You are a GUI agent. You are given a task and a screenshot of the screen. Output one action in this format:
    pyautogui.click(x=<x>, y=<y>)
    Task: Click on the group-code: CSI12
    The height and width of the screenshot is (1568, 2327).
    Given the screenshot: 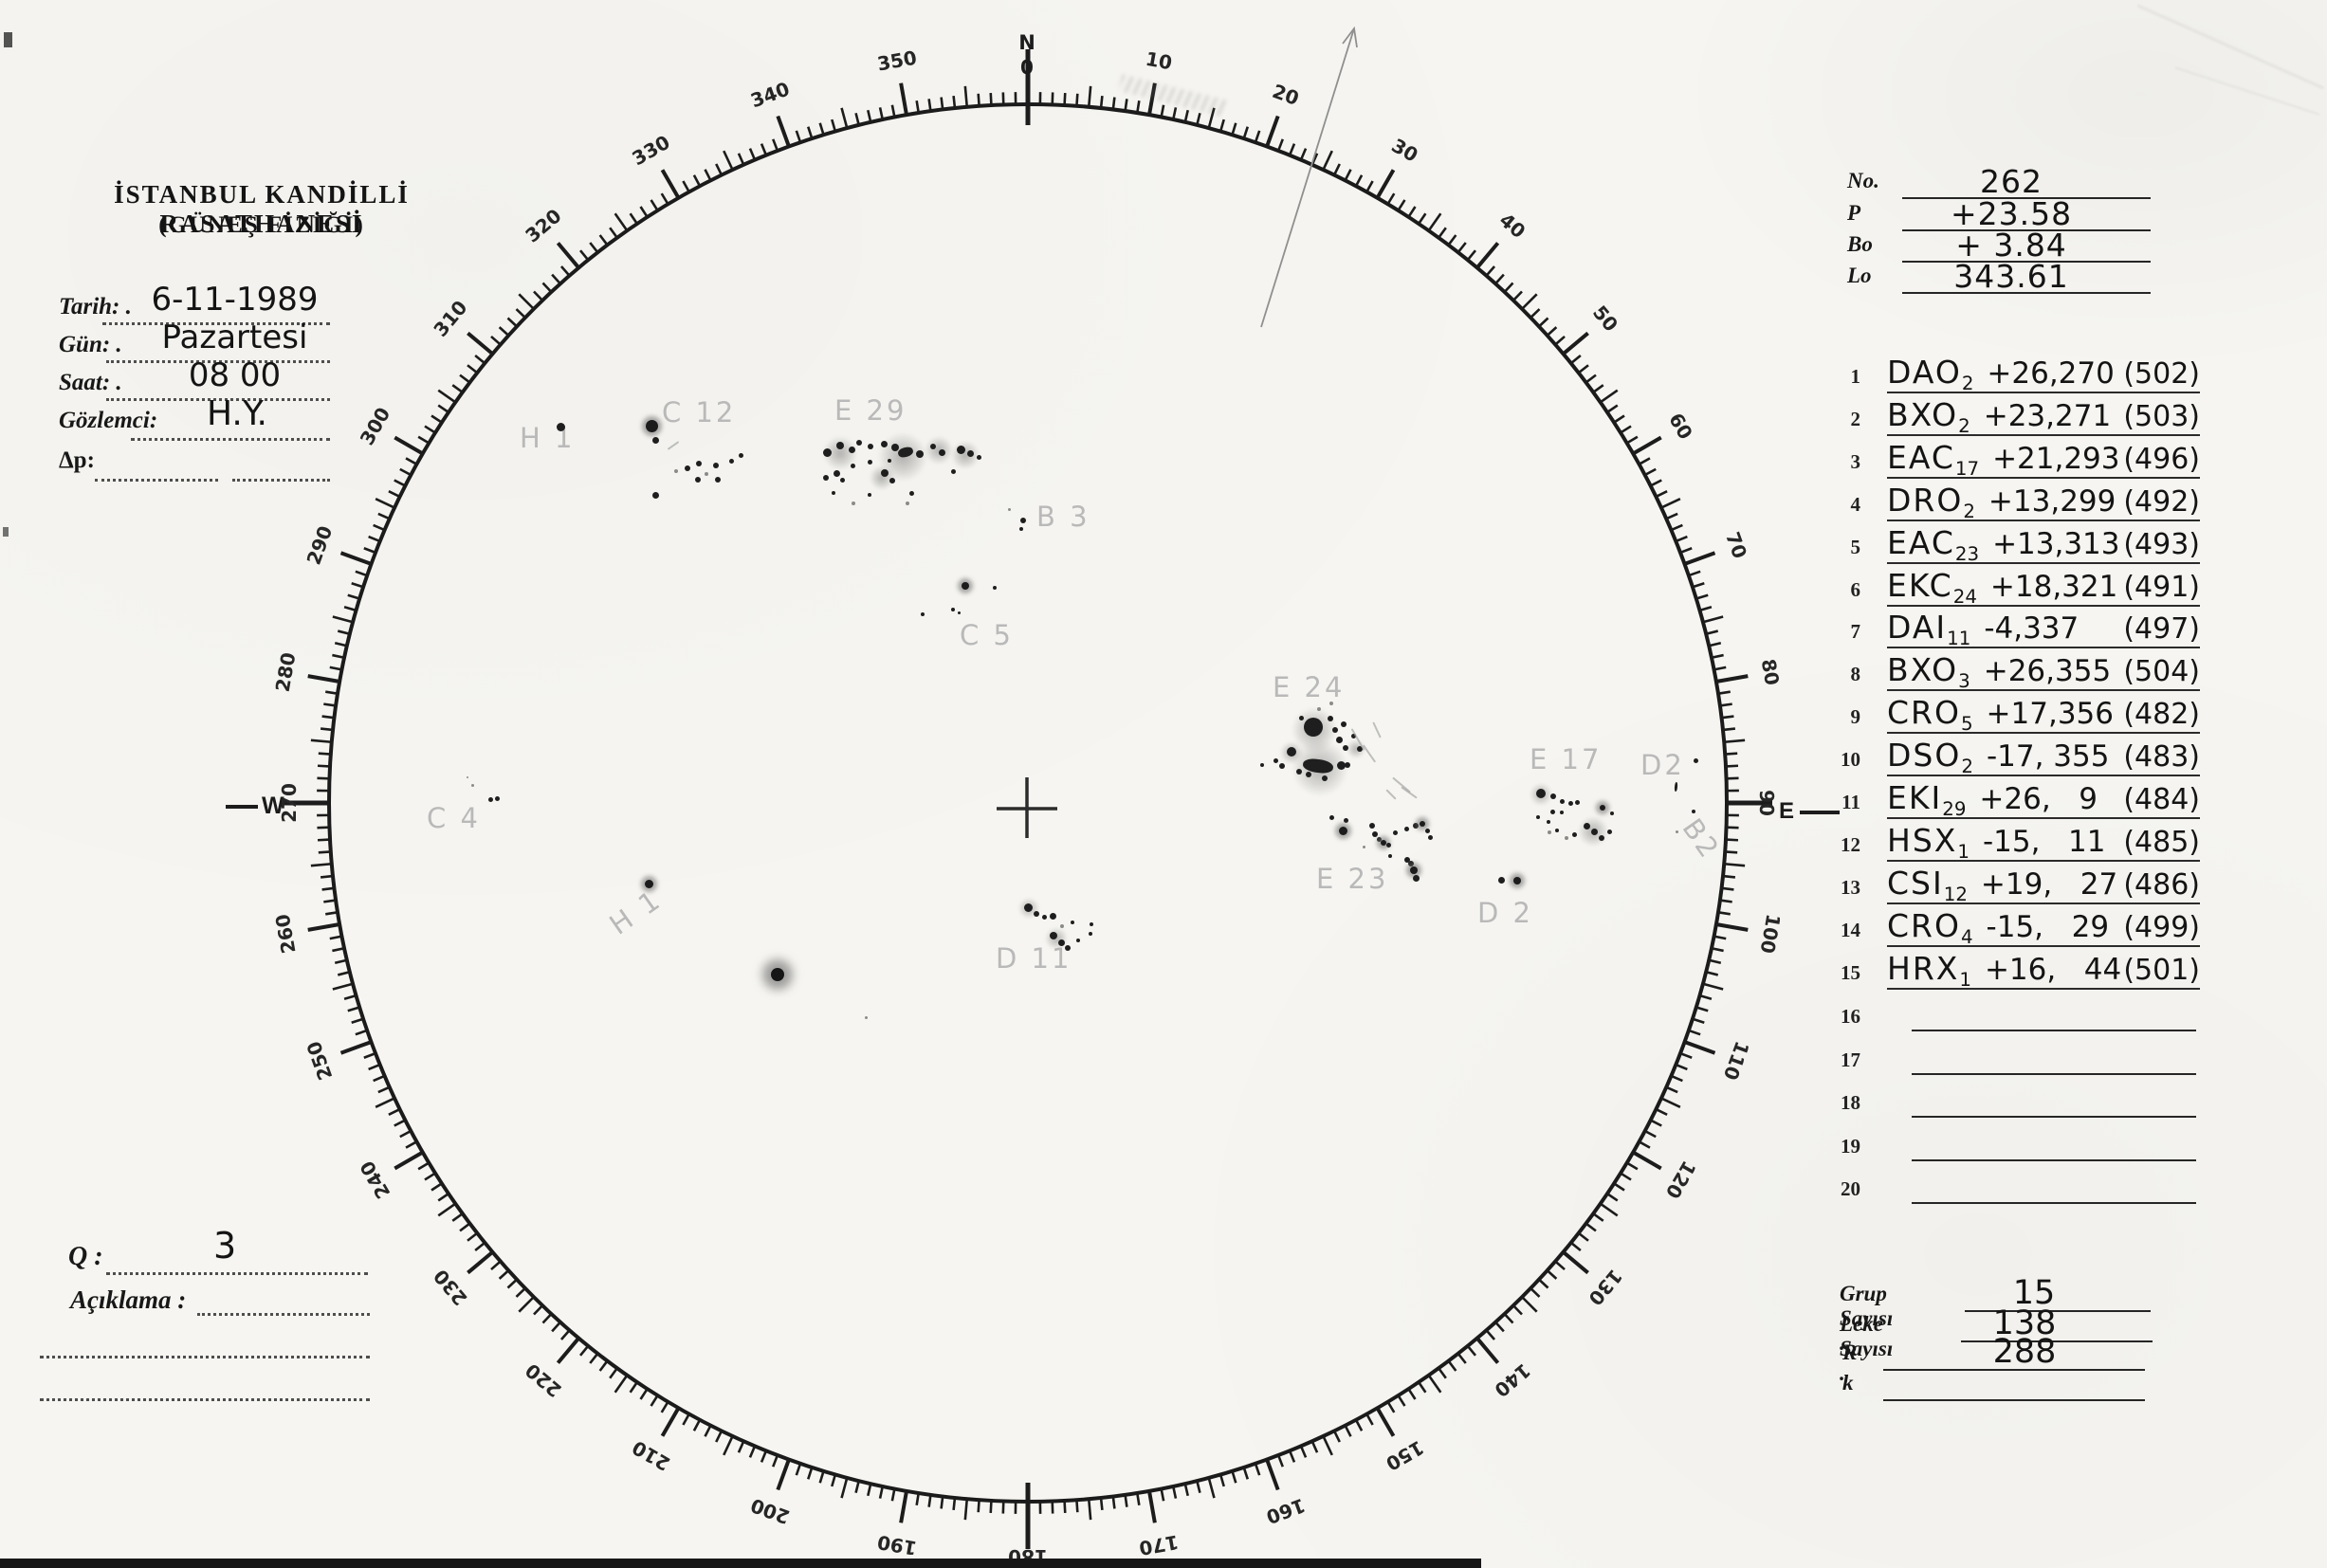 What is the action you would take?
    pyautogui.click(x=1927, y=884)
    